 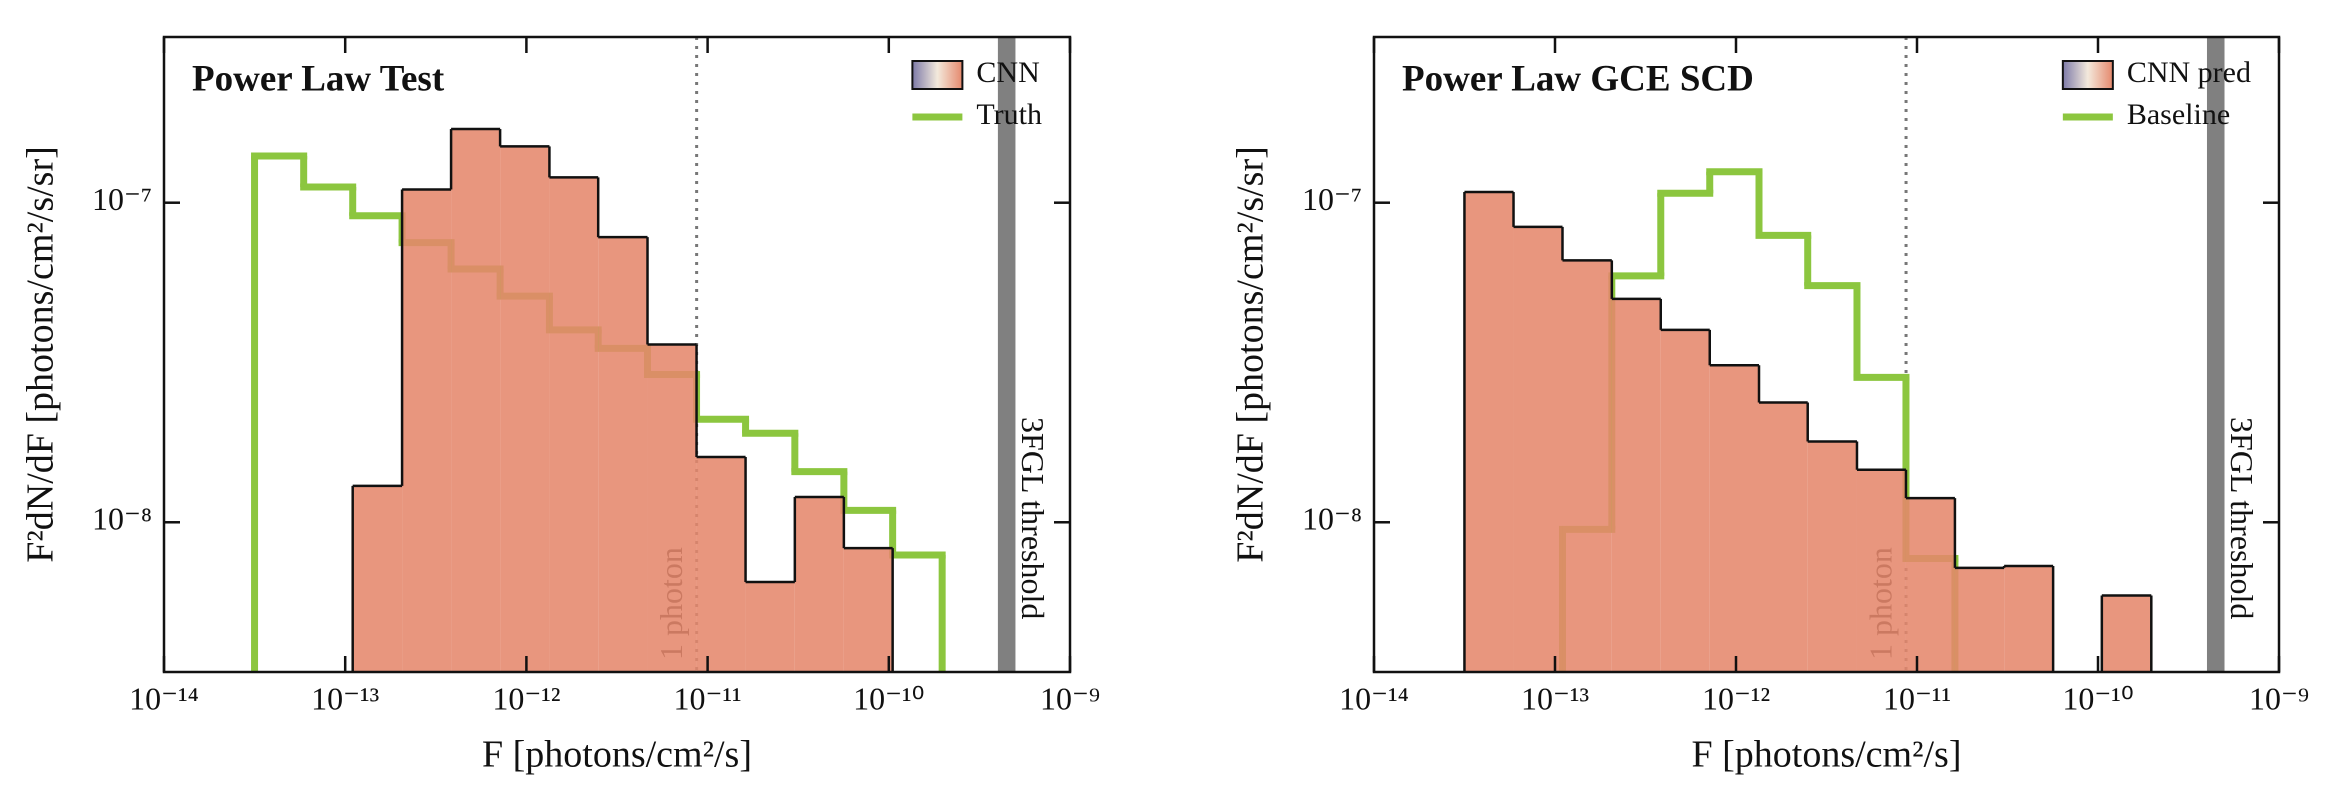 I want to click on legend-label: Baseline, so click(x=2178, y=114).